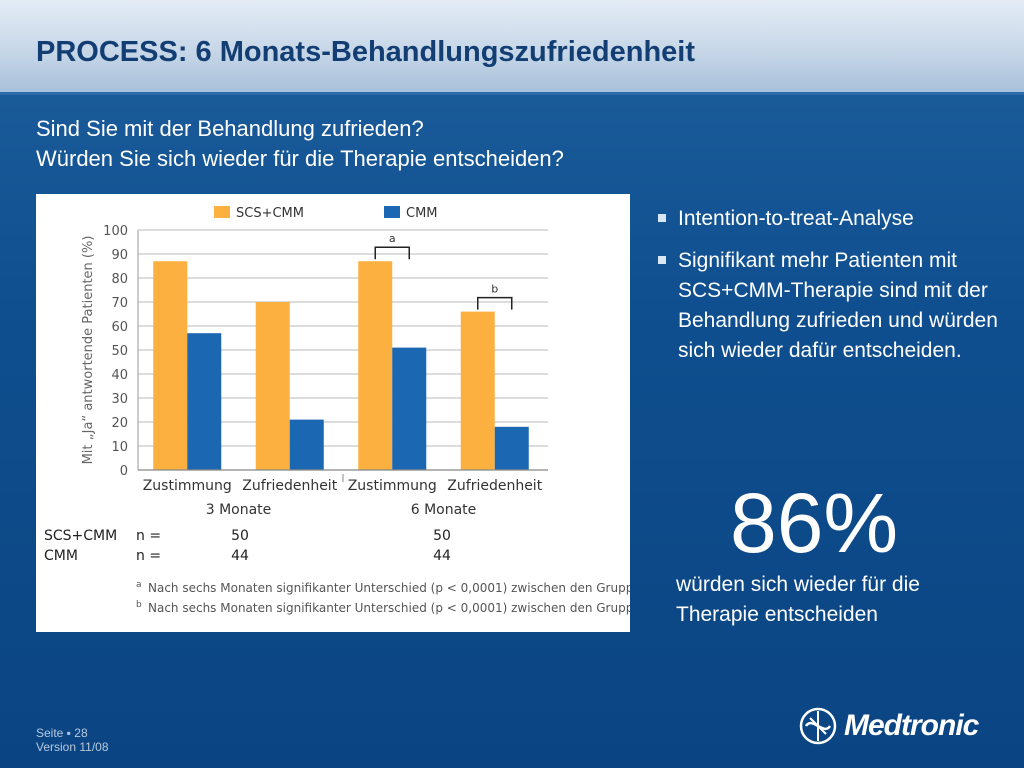 Image resolution: width=1024 pixels, height=768 pixels. Describe the element at coordinates (818, 726) in the screenshot. I see `medtronic-emblem-icon` at that location.